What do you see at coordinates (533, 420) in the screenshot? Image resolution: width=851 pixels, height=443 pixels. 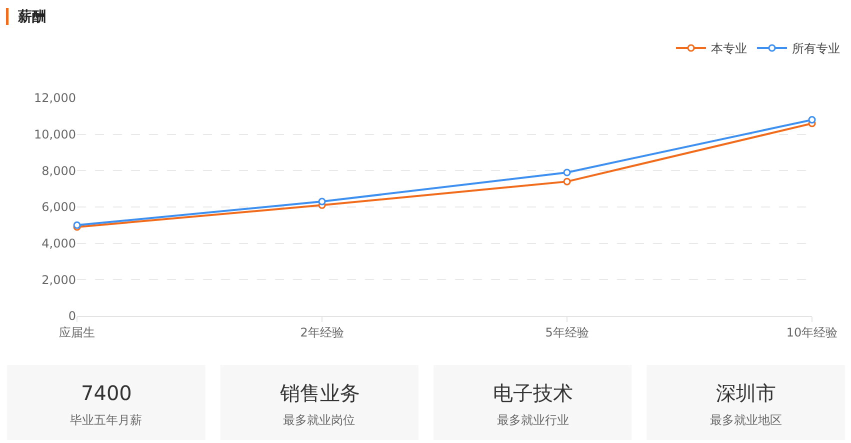 I see `text: 最多就业行业` at bounding box center [533, 420].